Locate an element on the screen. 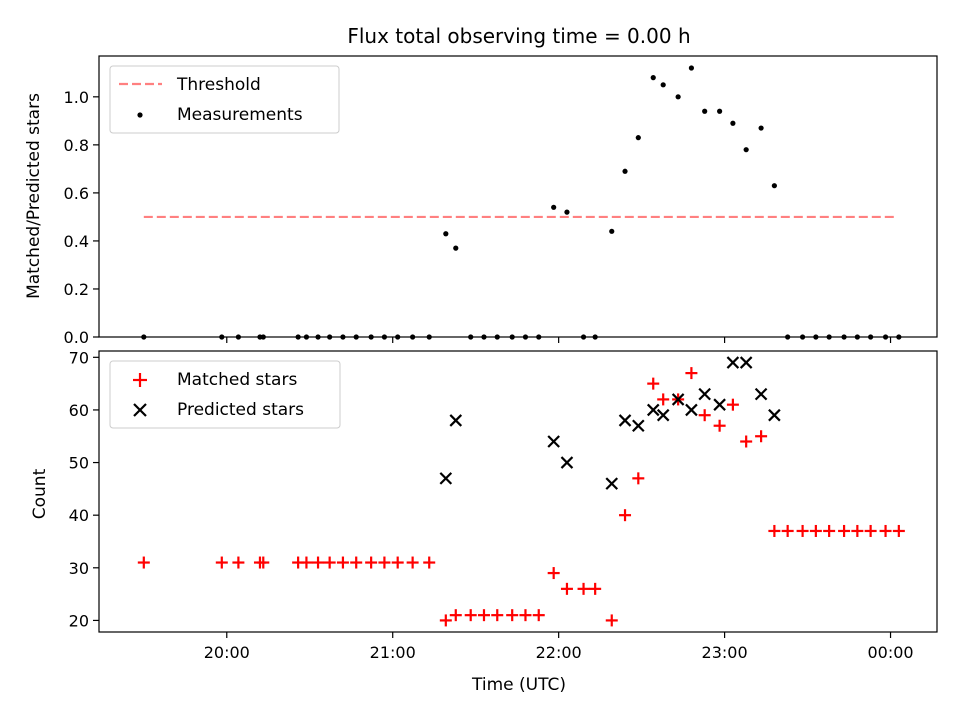 This screenshot has width=960, height=720. legend-predicted-label: Predicted stars is located at coordinates (240, 410).